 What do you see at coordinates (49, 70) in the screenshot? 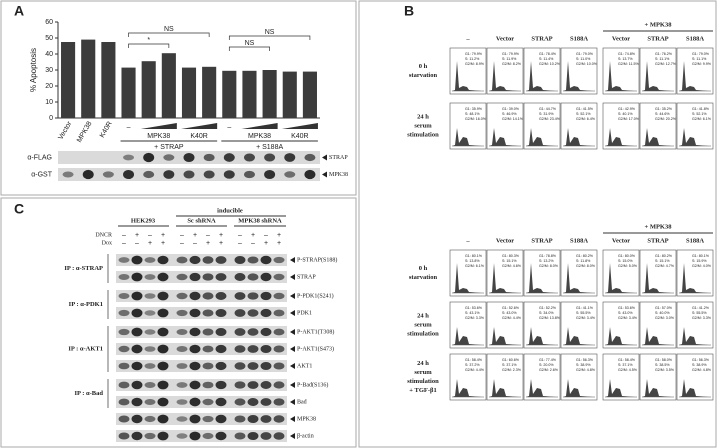
I see `y-tick-label: 30` at bounding box center [49, 70].